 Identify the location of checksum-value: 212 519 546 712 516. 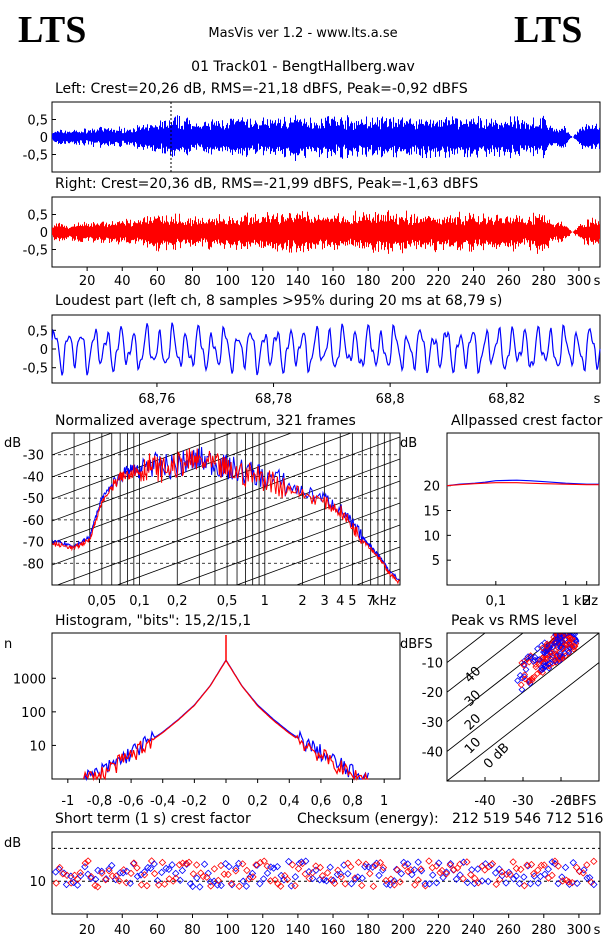
(528, 819).